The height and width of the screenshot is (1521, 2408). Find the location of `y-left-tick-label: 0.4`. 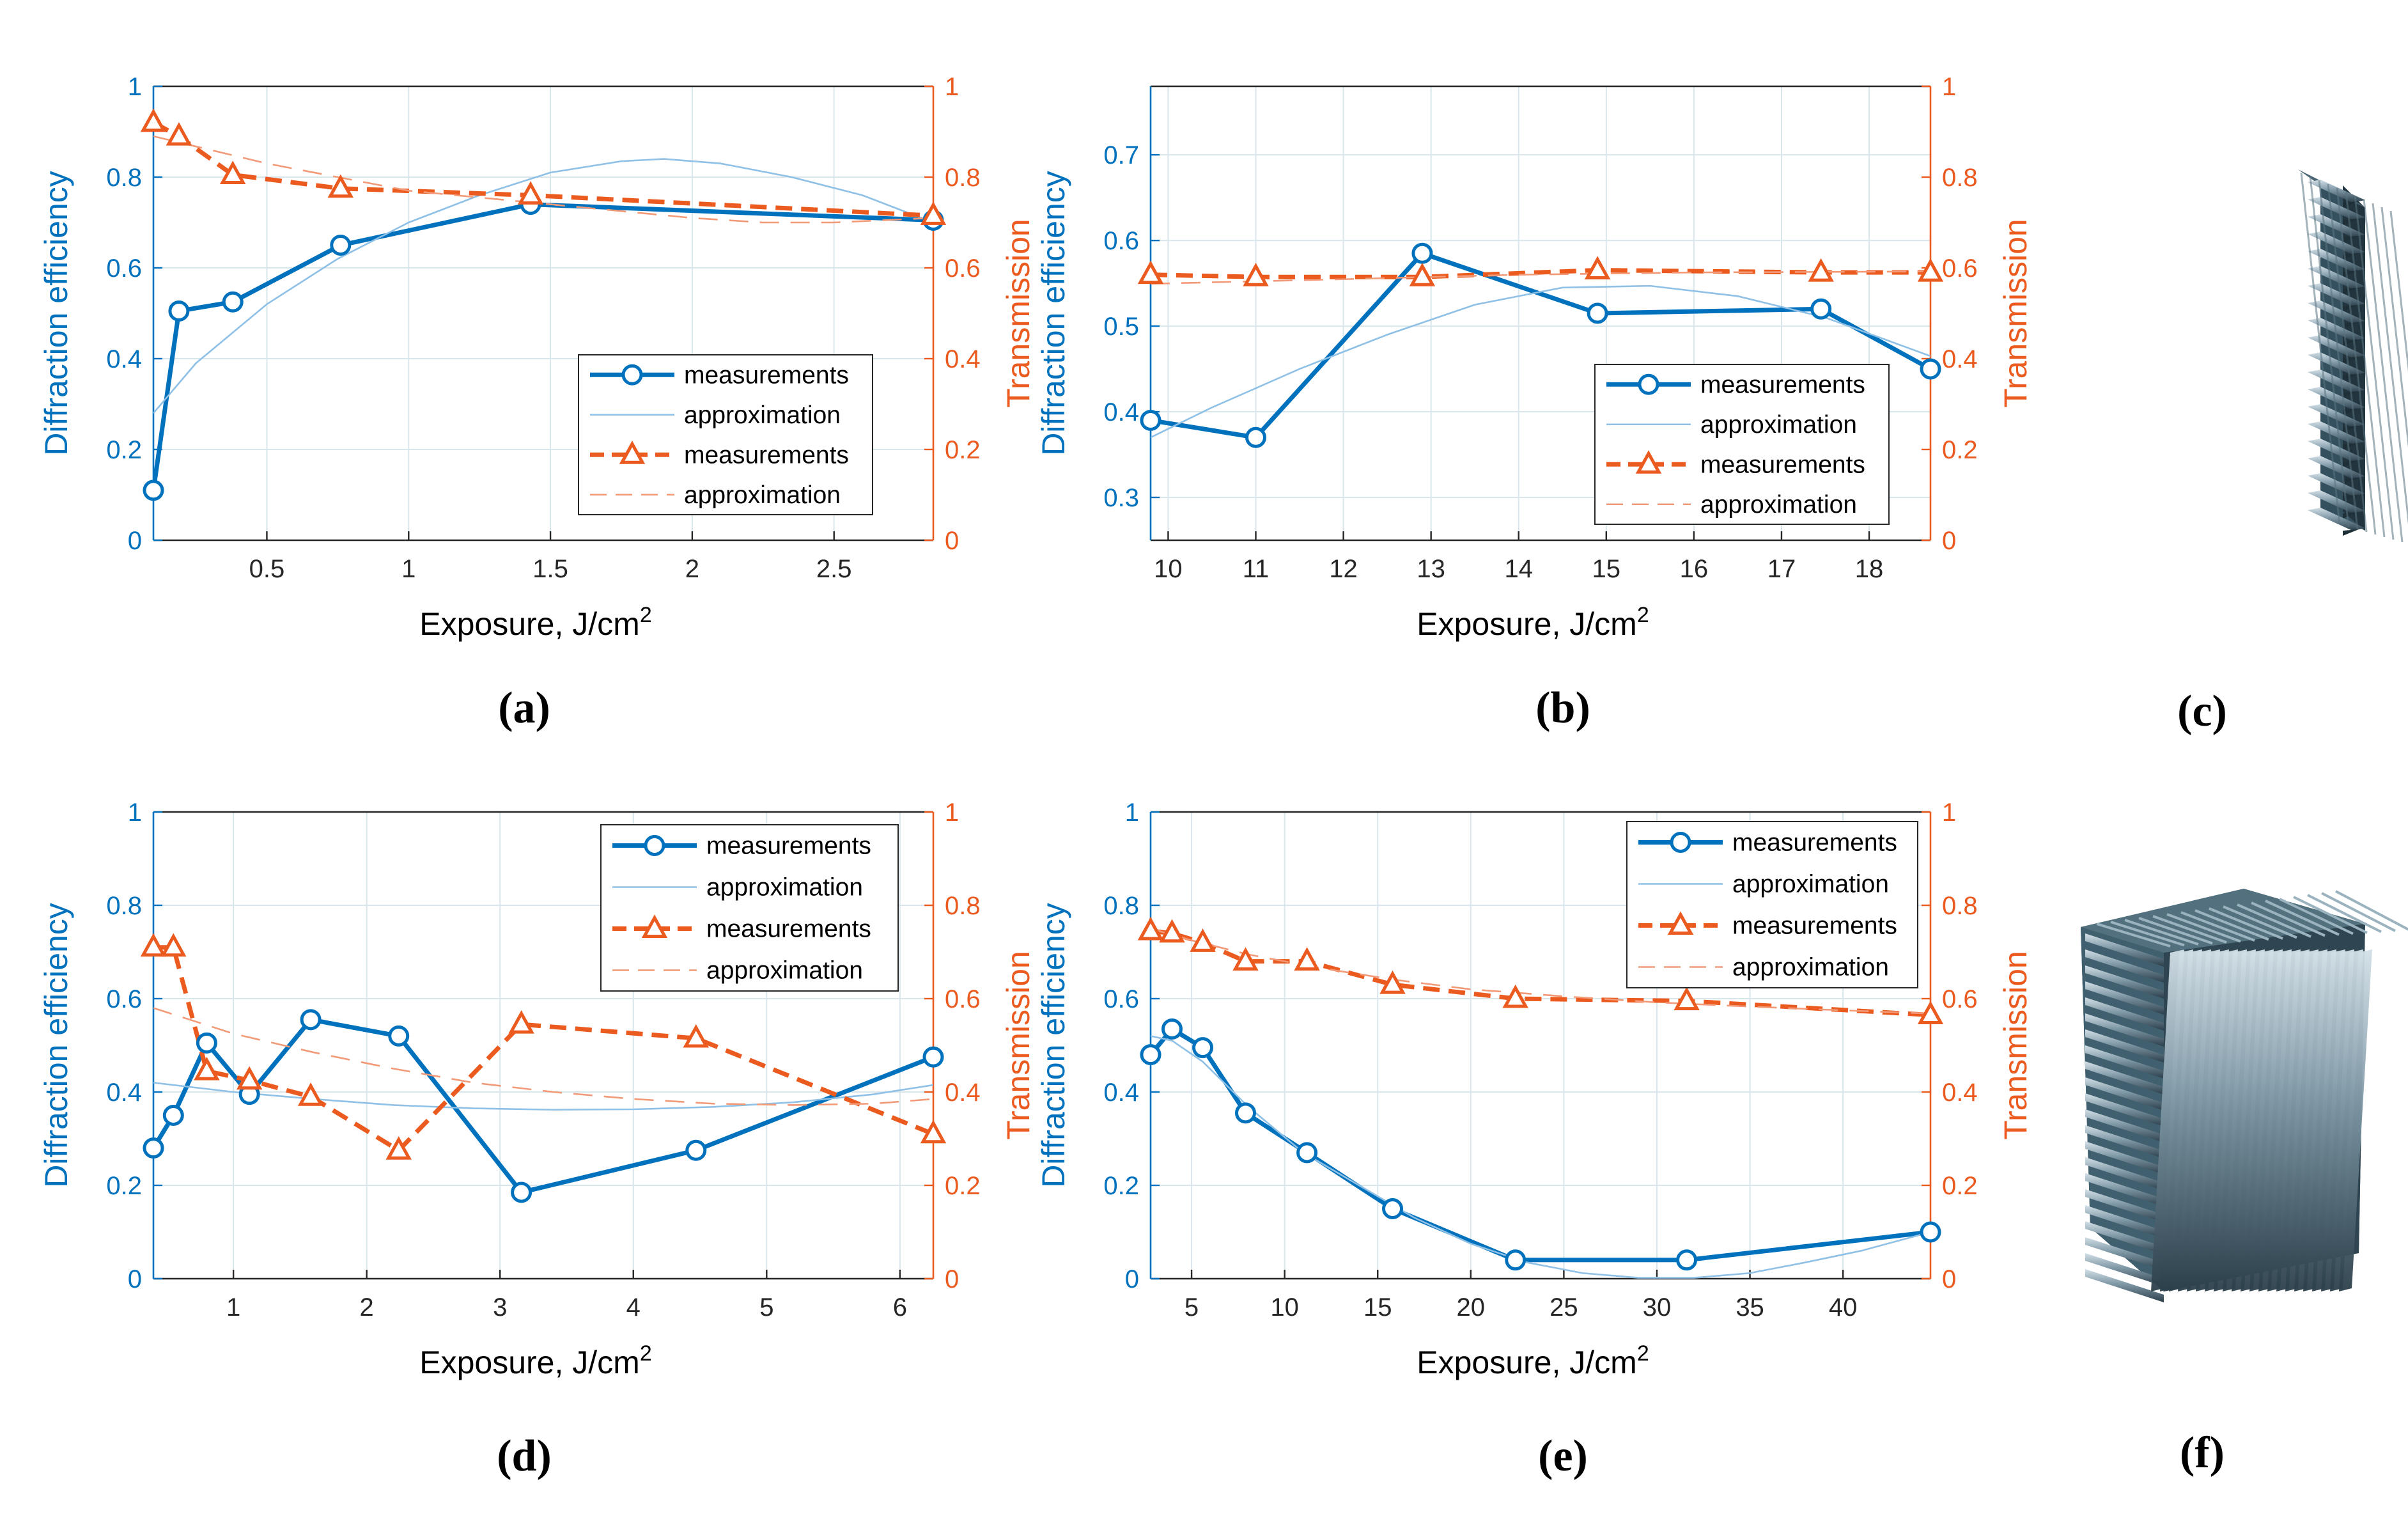

y-left-tick-label: 0.4 is located at coordinates (1121, 1093).